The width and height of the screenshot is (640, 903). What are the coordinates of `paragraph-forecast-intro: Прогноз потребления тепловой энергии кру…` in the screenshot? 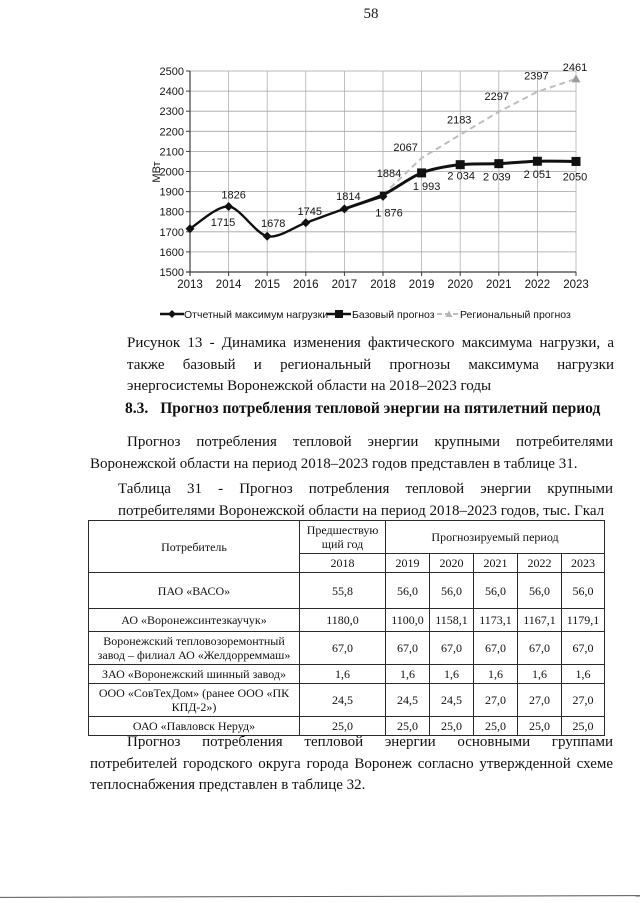 It's located at (351, 453).